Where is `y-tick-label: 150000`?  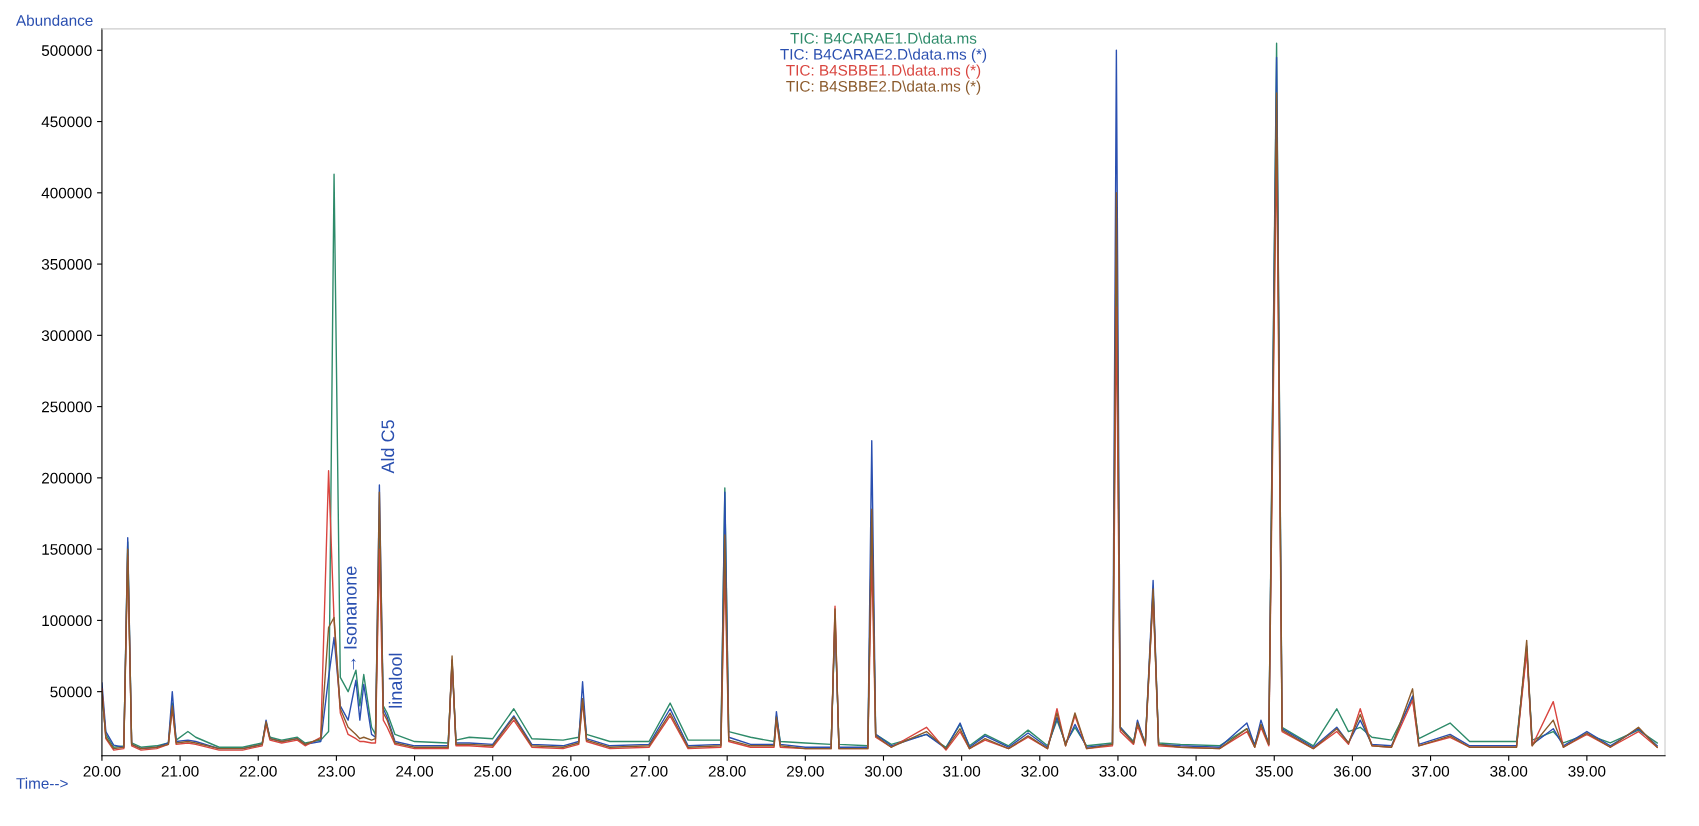 y-tick-label: 150000 is located at coordinates (67, 549).